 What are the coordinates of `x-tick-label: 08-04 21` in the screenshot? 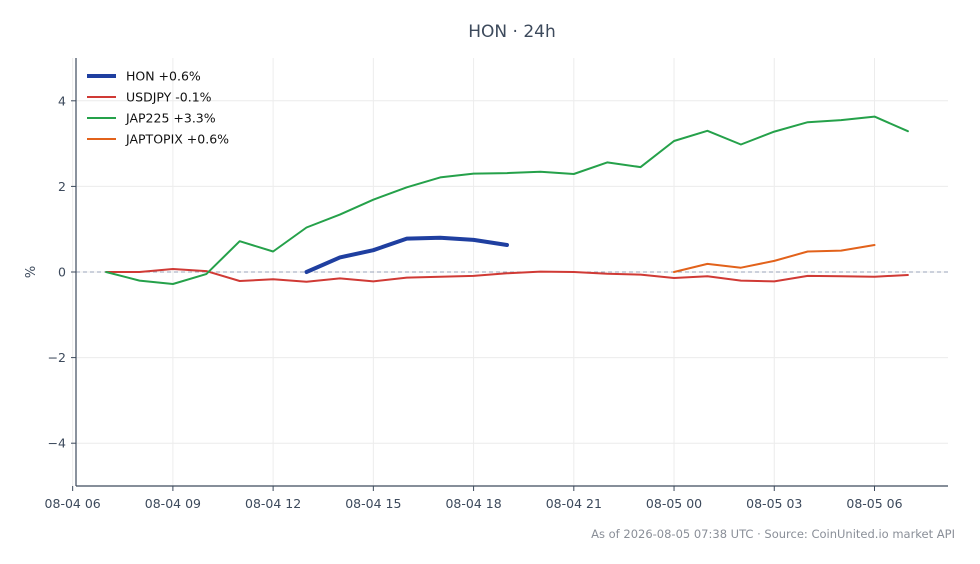 It's located at (574, 503).